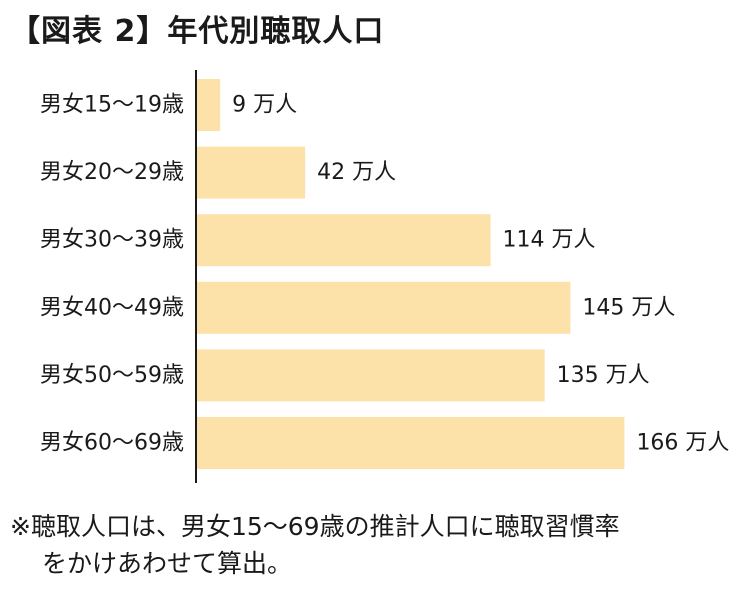 The width and height of the screenshot is (750, 594). Describe the element at coordinates (603, 375) in the screenshot. I see `value-label-5: 135 万人` at that location.